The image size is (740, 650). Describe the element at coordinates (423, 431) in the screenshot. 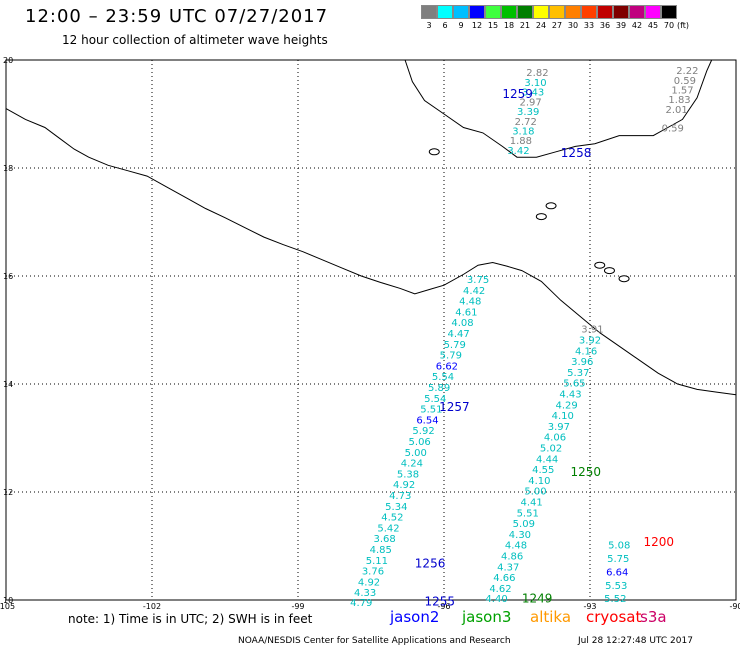

I see `wave-height-value: 5.92` at that location.